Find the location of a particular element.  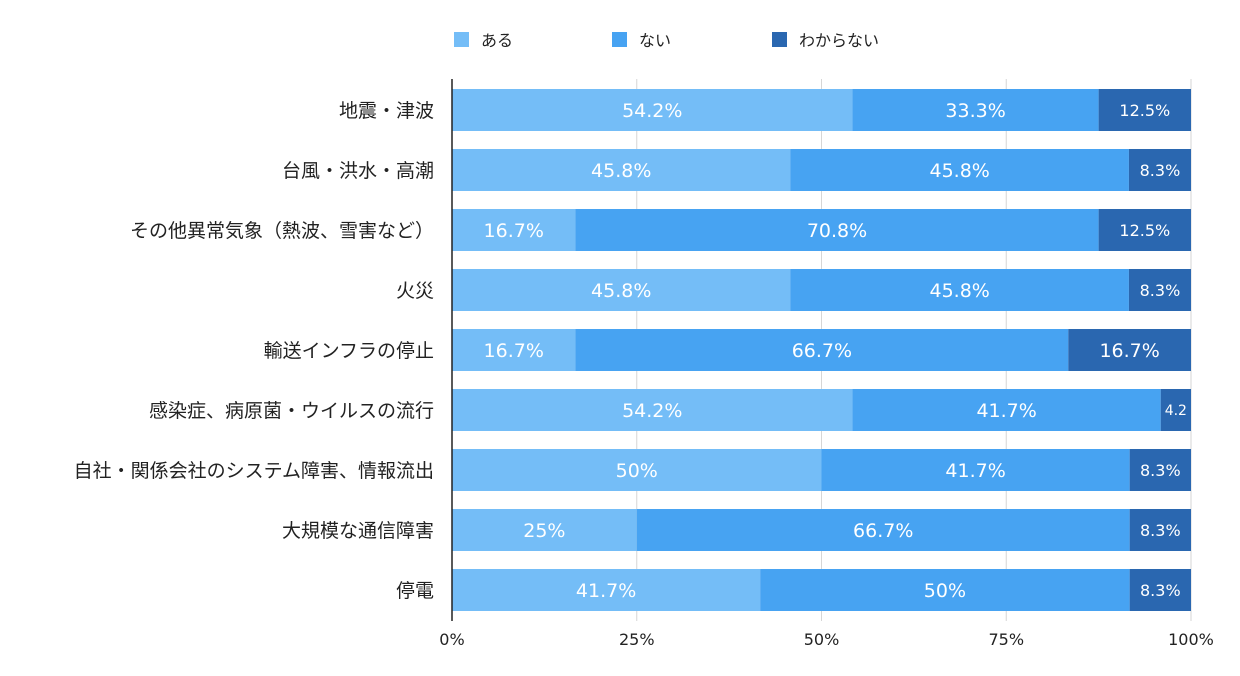

value-label-5-0: 54.2% is located at coordinates (652, 411).